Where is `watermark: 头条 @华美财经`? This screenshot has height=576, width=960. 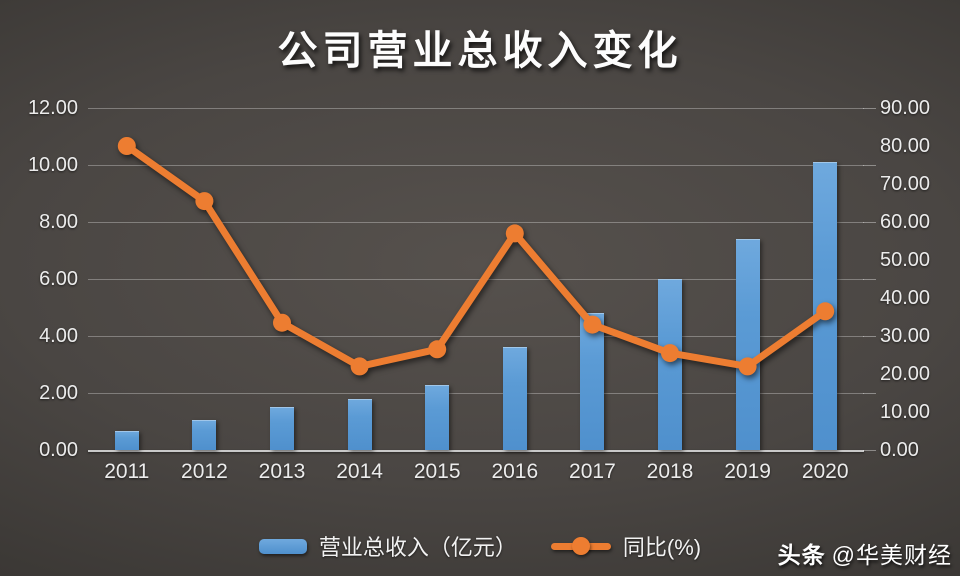 watermark: 头条 @华美财经 is located at coordinates (865, 553).